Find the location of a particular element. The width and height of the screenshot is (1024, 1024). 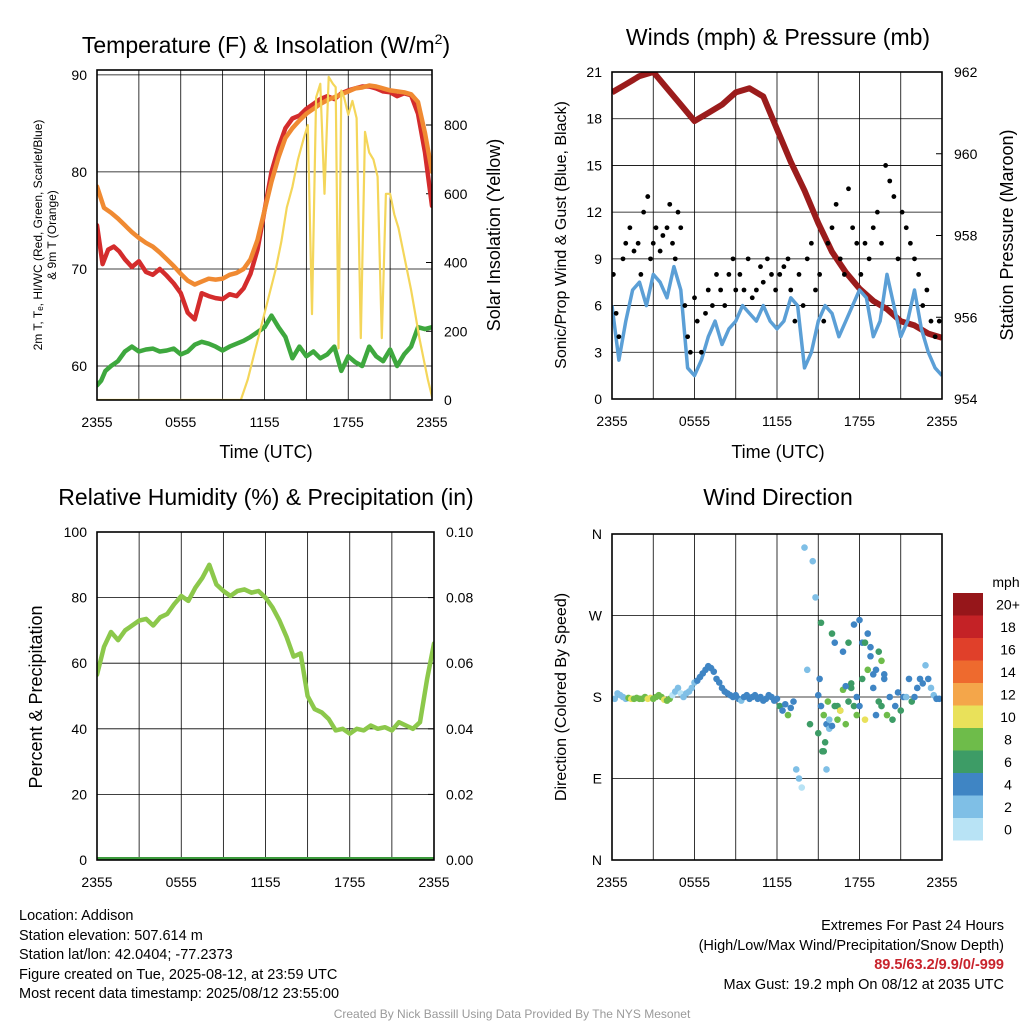

extremes-title: Extremes For Past 24 Hours is located at coordinates (912, 926).